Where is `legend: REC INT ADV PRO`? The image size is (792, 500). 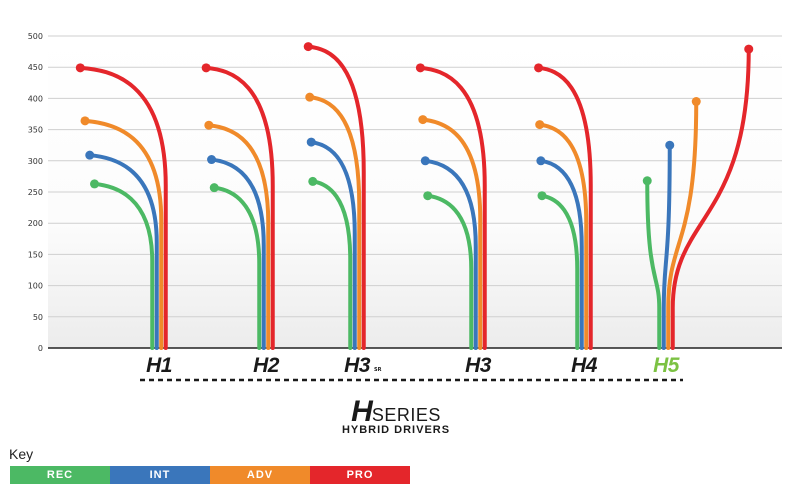
legend: REC INT ADV PRO is located at coordinates (210, 475).